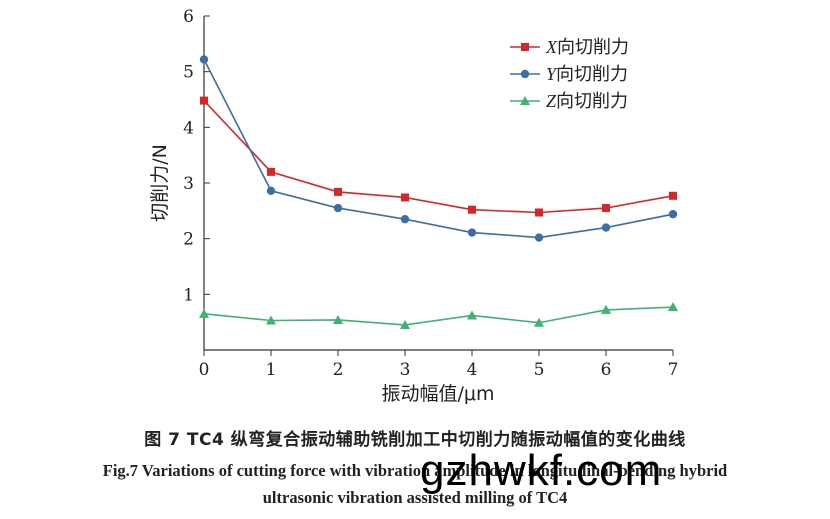 Image resolution: width=830 pixels, height=519 pixels. I want to click on y-tick-label: 1, so click(188, 295).